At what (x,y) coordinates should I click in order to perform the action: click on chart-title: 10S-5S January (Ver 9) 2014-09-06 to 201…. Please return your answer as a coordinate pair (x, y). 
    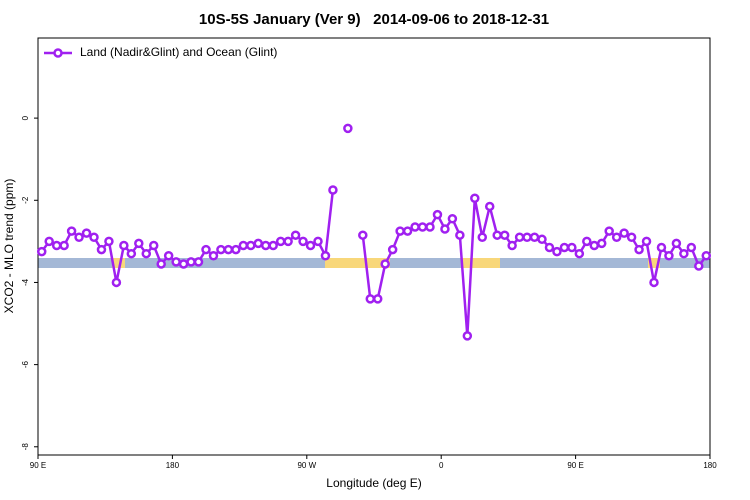
    Looking at the image, I should click on (374, 19).